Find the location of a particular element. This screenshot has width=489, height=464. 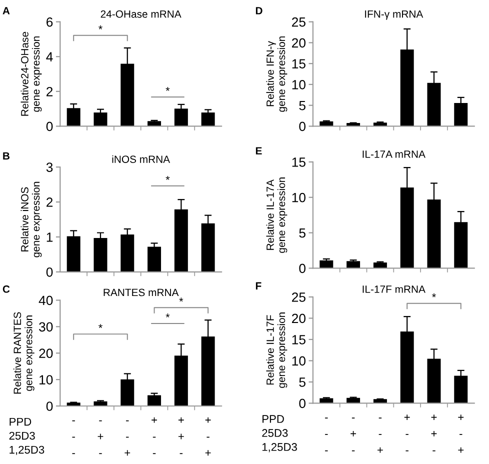

y-axis-title: Relative iNOS gene expression is located at coordinates (31, 220).